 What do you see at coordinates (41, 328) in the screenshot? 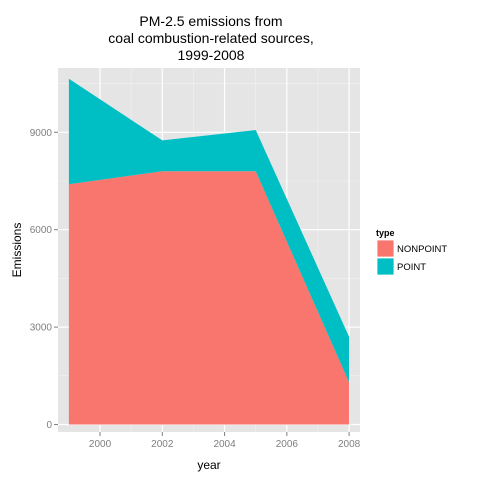
I see `y-tick-label: 3000` at bounding box center [41, 328].